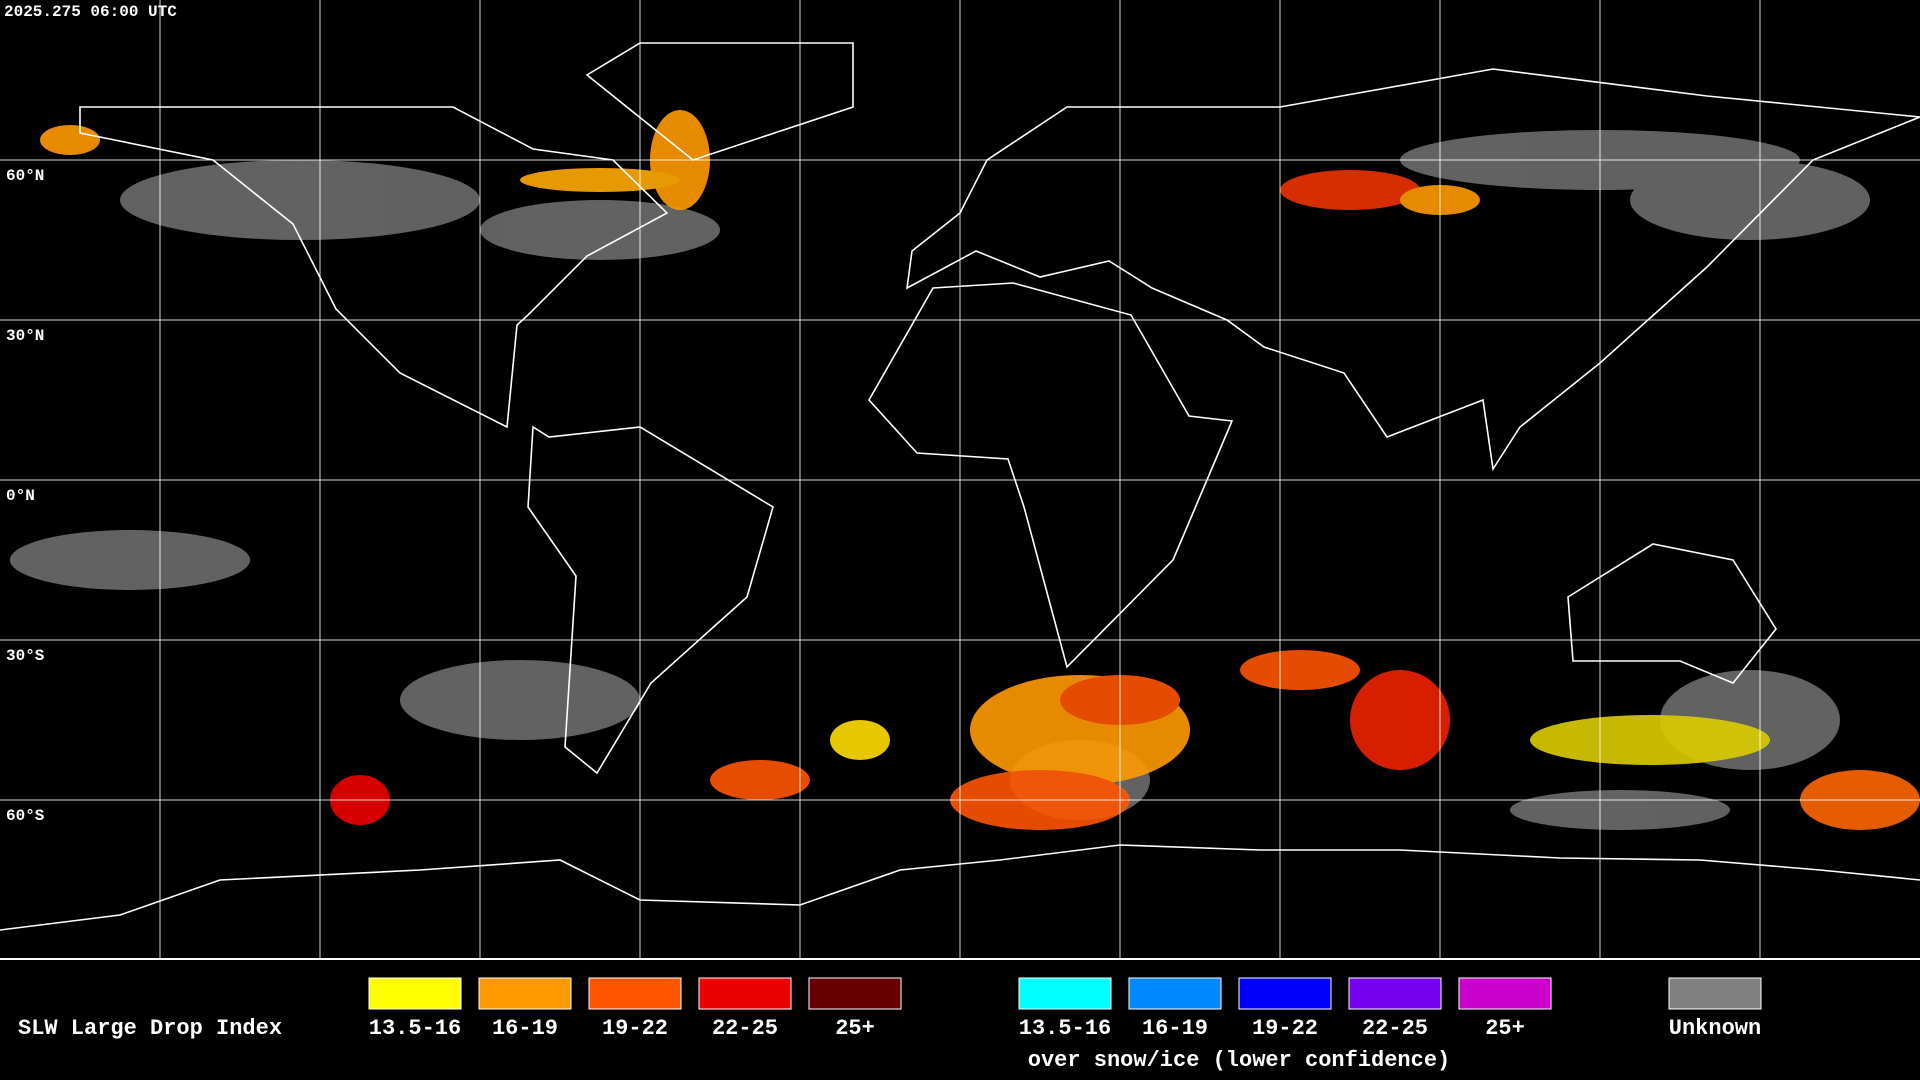 This screenshot has height=1080, width=1920. Describe the element at coordinates (1239, 1060) in the screenshot. I see `snow-caption: over snow/ice (lower confidence)` at that location.